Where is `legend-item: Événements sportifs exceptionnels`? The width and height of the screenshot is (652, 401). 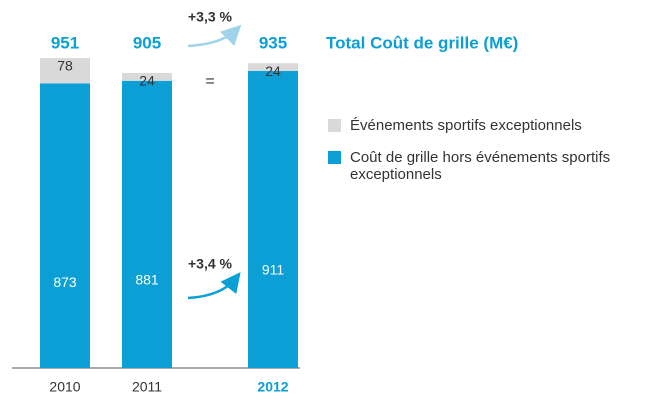
legend-item: Événements sportifs exceptionnels is located at coordinates (455, 125).